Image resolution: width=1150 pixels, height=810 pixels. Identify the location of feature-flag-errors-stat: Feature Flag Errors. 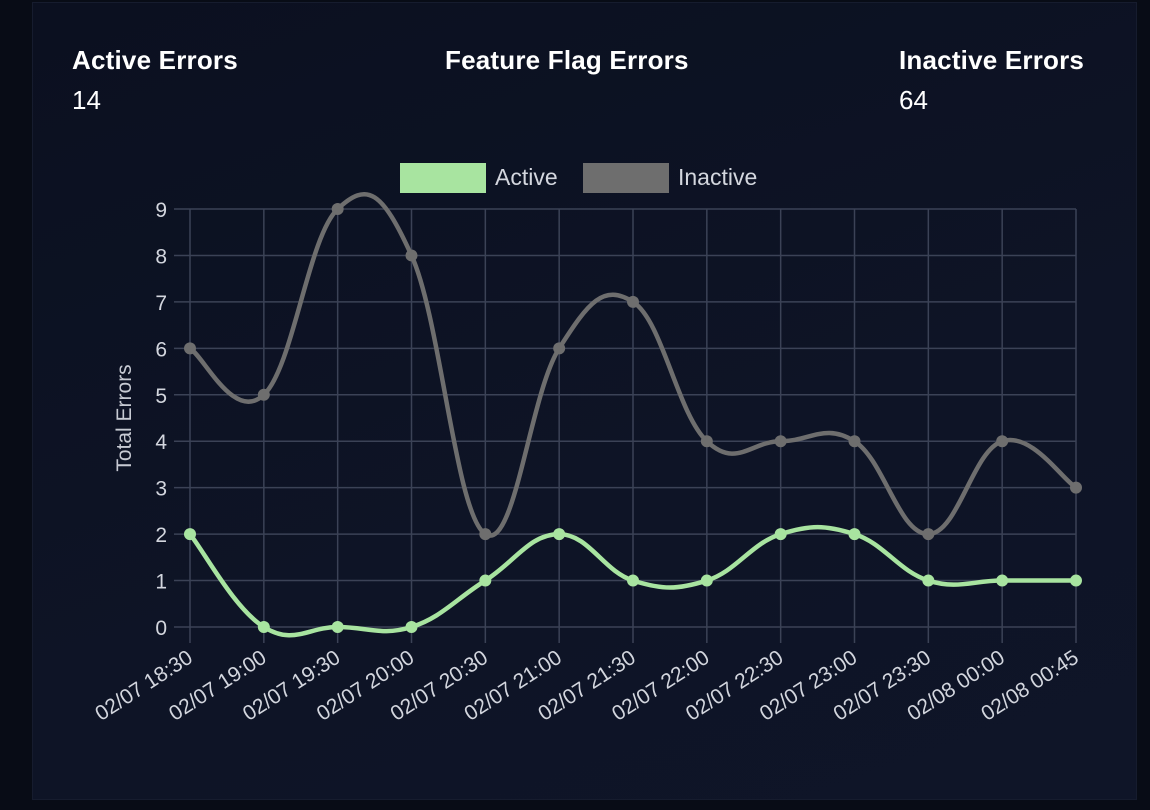
(567, 65).